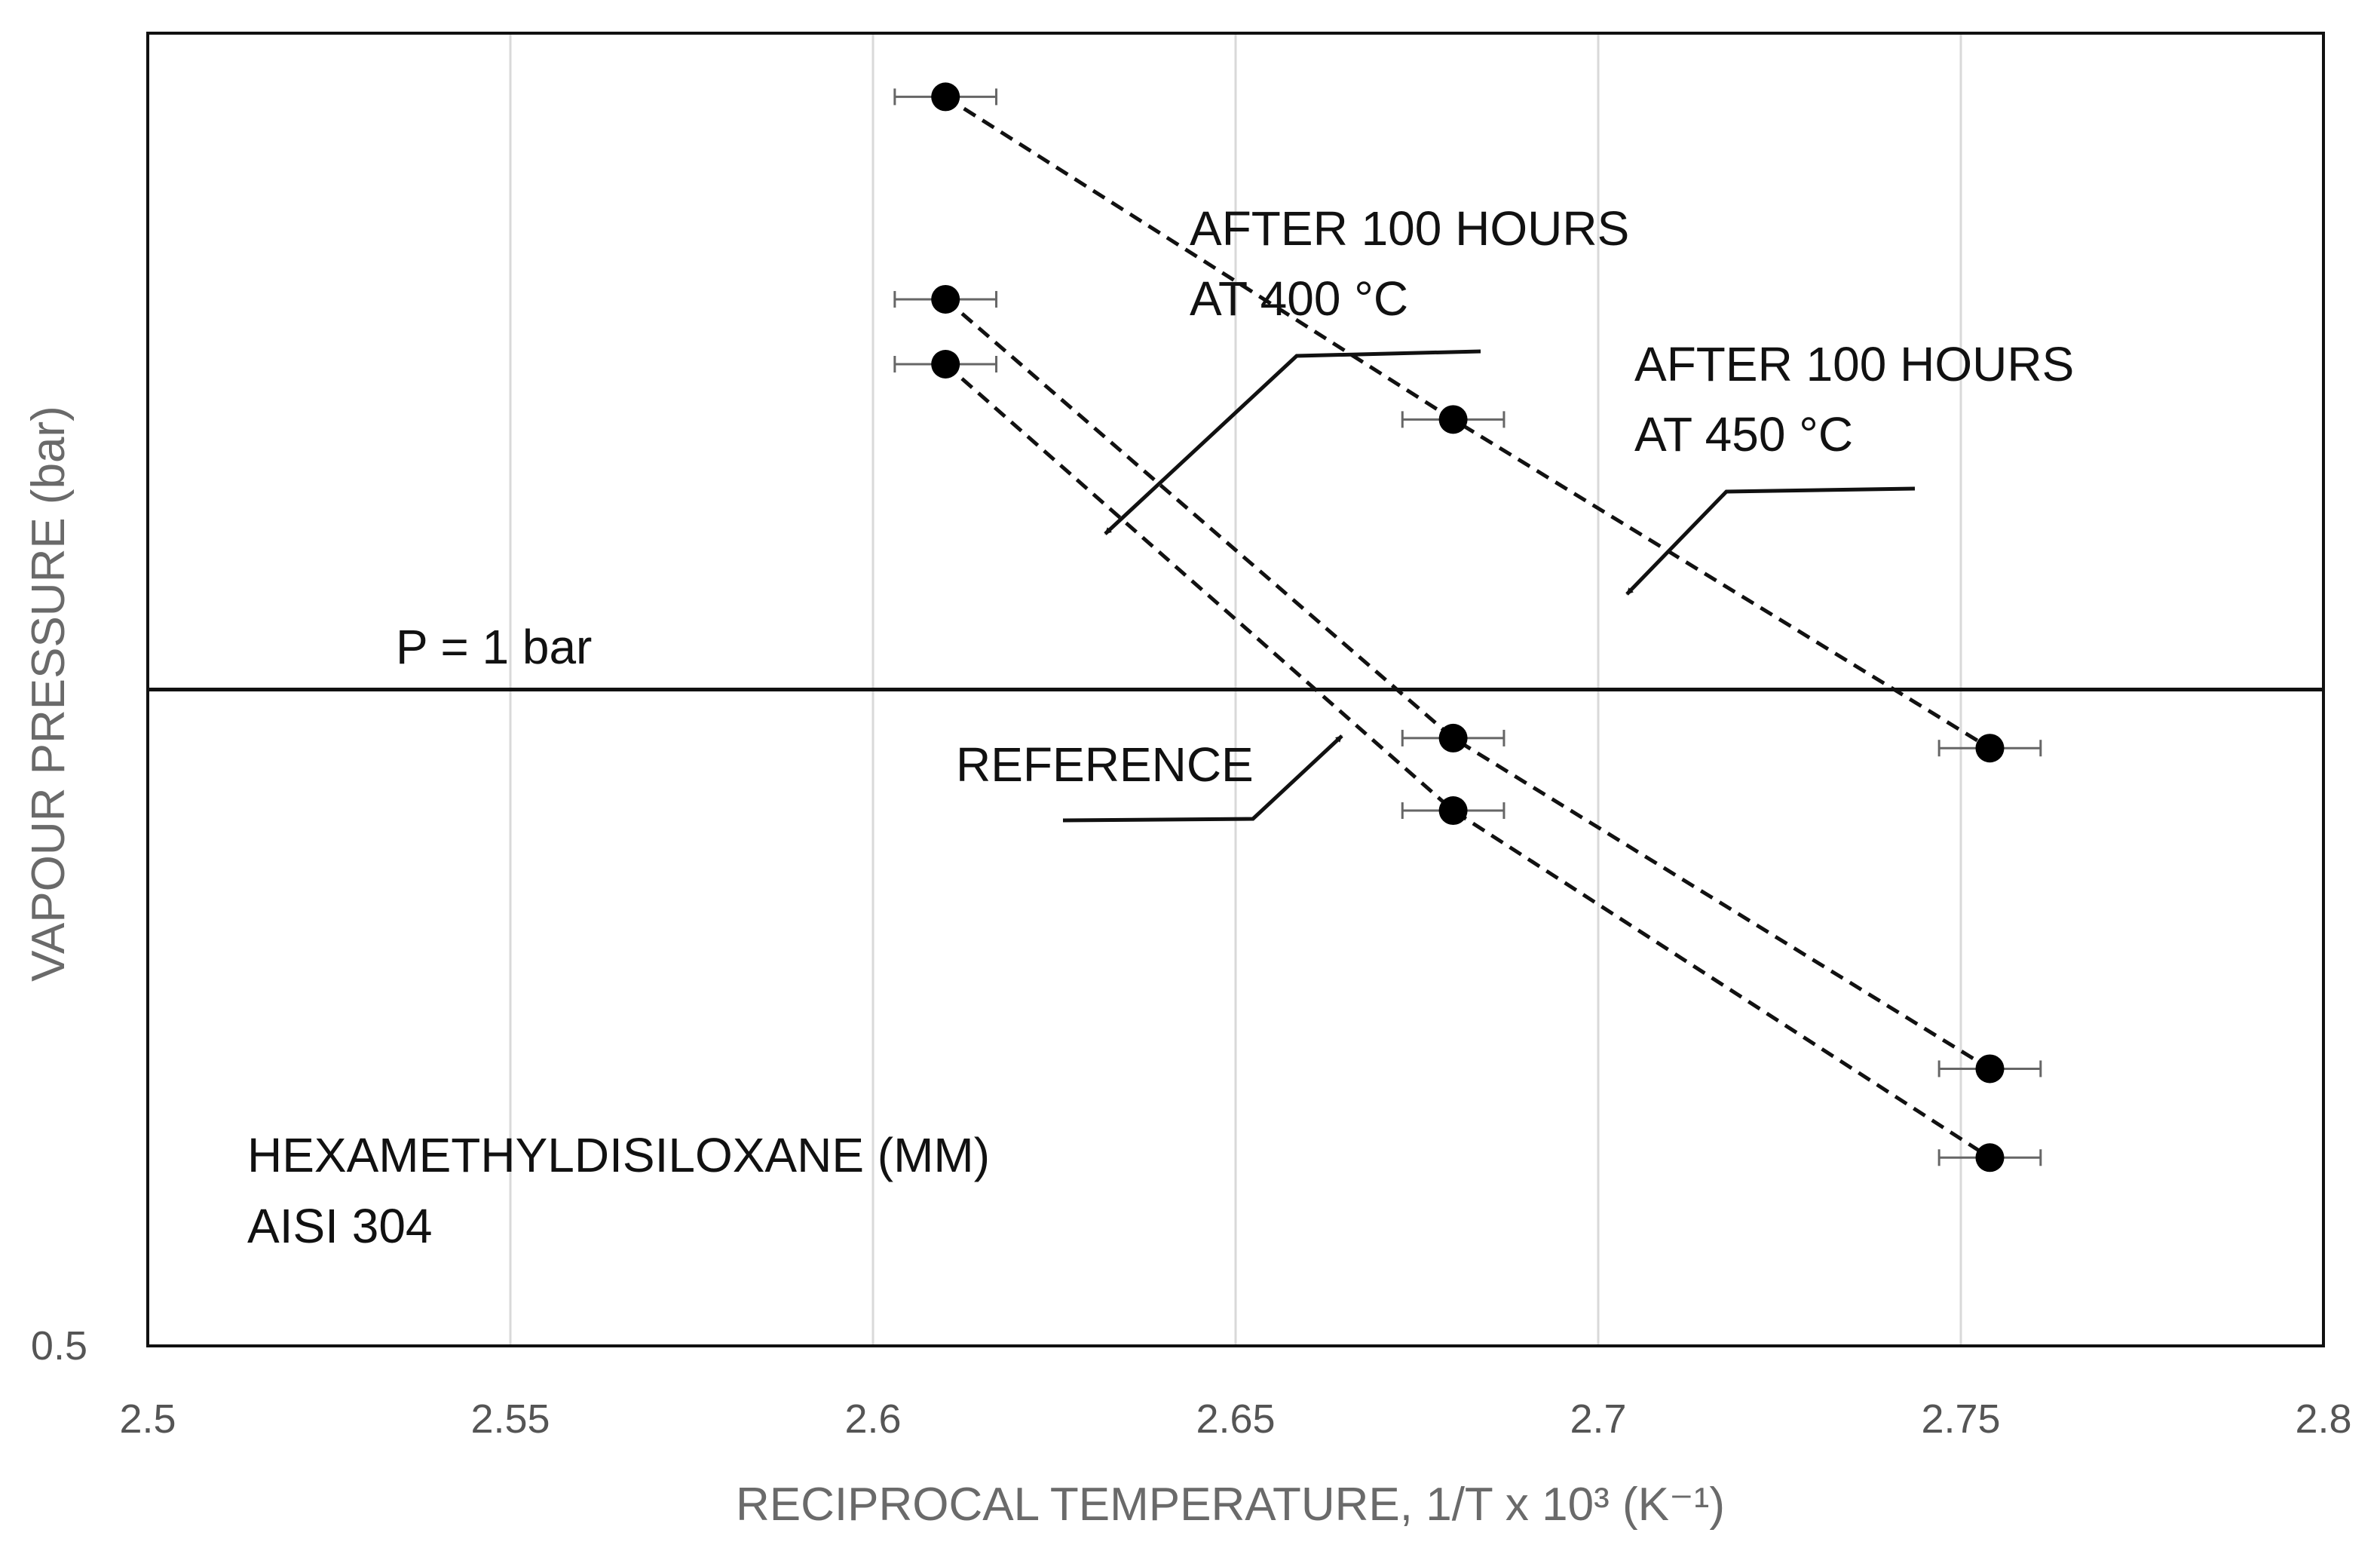 This screenshot has height=1551, width=2380. Describe the element at coordinates (1598, 1419) in the screenshot. I see `x-tick-label: 2.7` at that location.